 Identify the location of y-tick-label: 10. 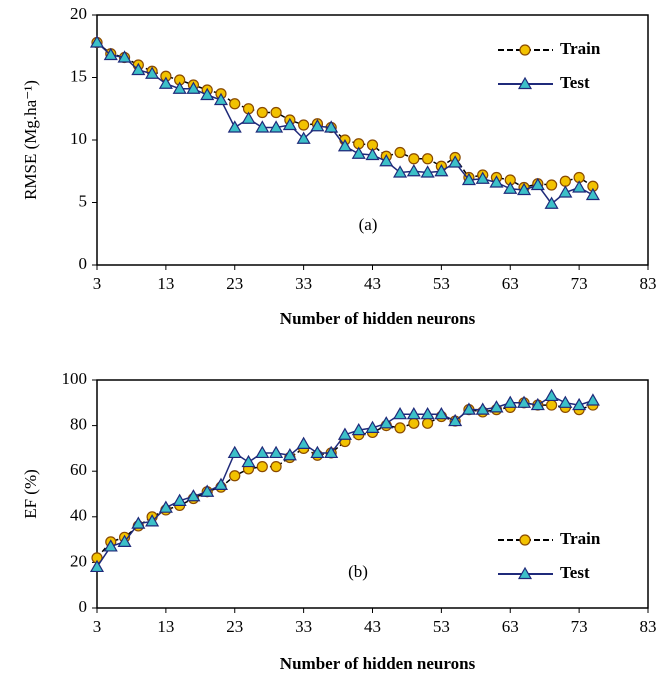
(78, 138).